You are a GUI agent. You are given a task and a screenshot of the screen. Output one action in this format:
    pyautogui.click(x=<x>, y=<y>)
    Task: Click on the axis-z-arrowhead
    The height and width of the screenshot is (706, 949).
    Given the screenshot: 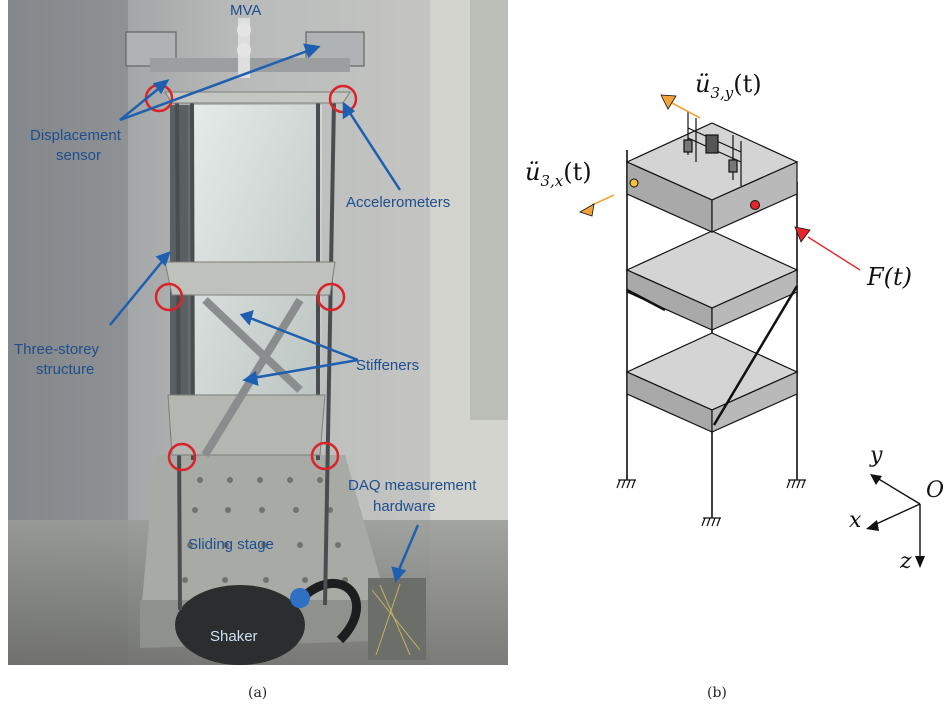 What is the action you would take?
    pyautogui.click(x=920, y=562)
    